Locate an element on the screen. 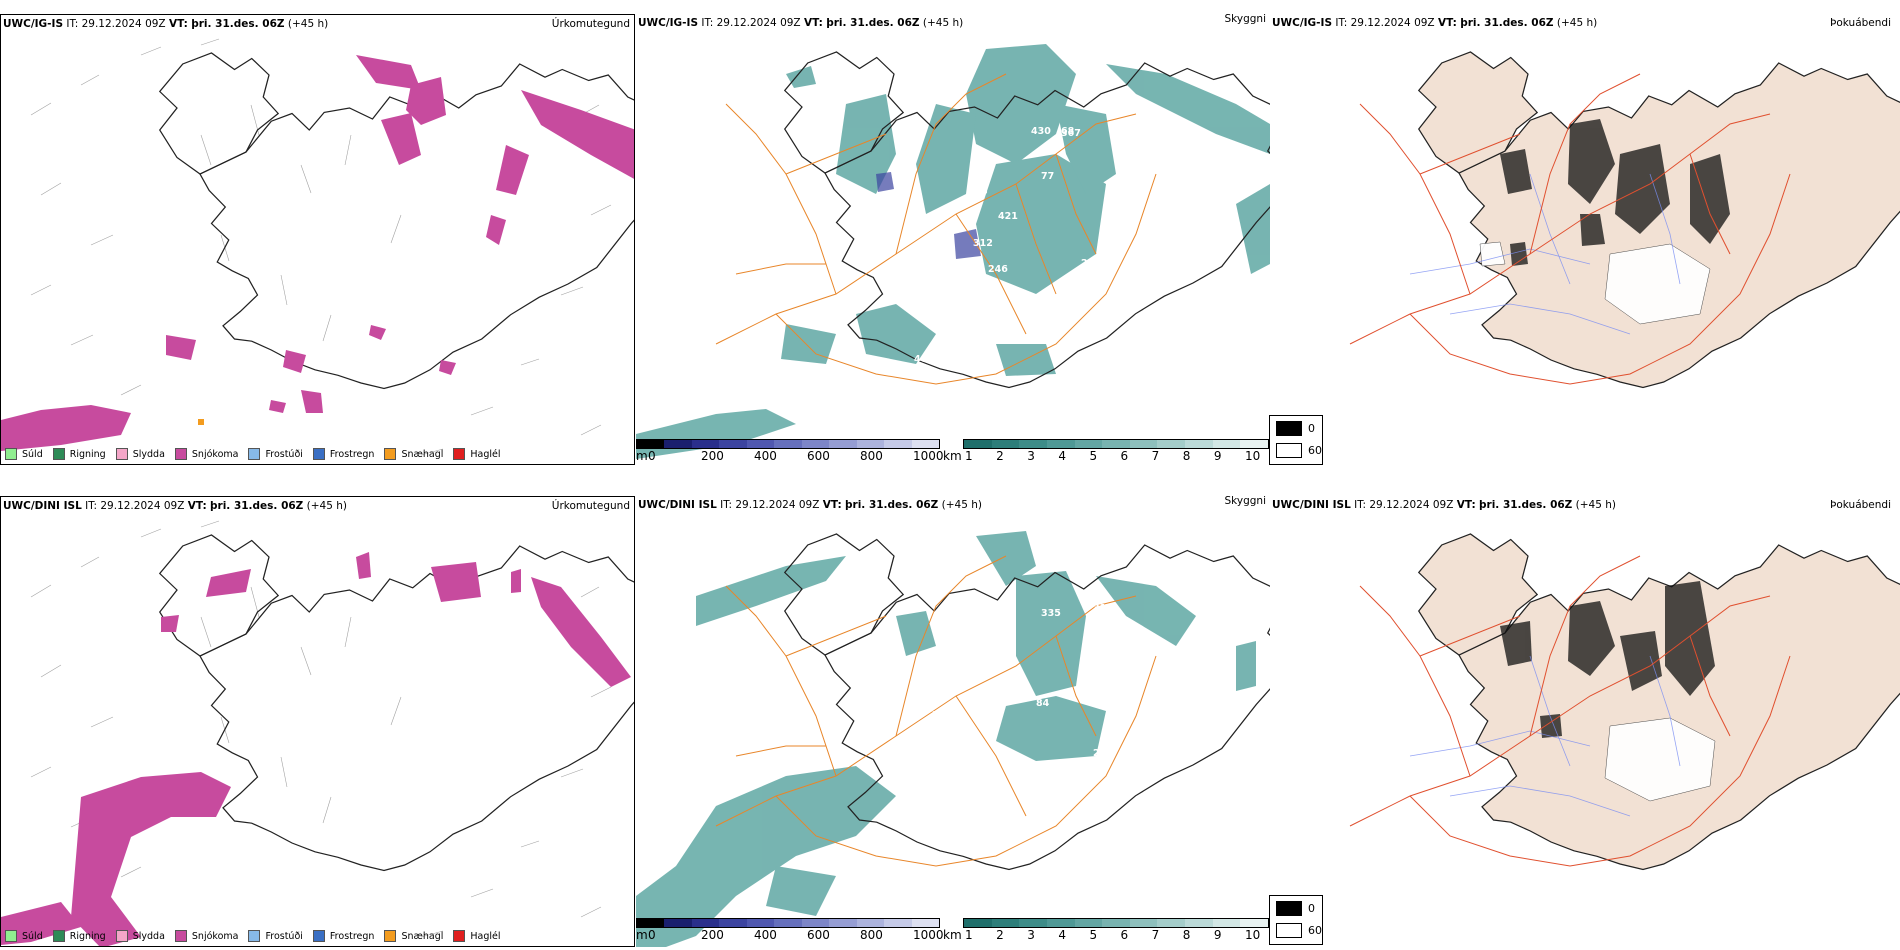 The image size is (1900, 950). precip-legend-label: Slydda is located at coordinates (148, 454).